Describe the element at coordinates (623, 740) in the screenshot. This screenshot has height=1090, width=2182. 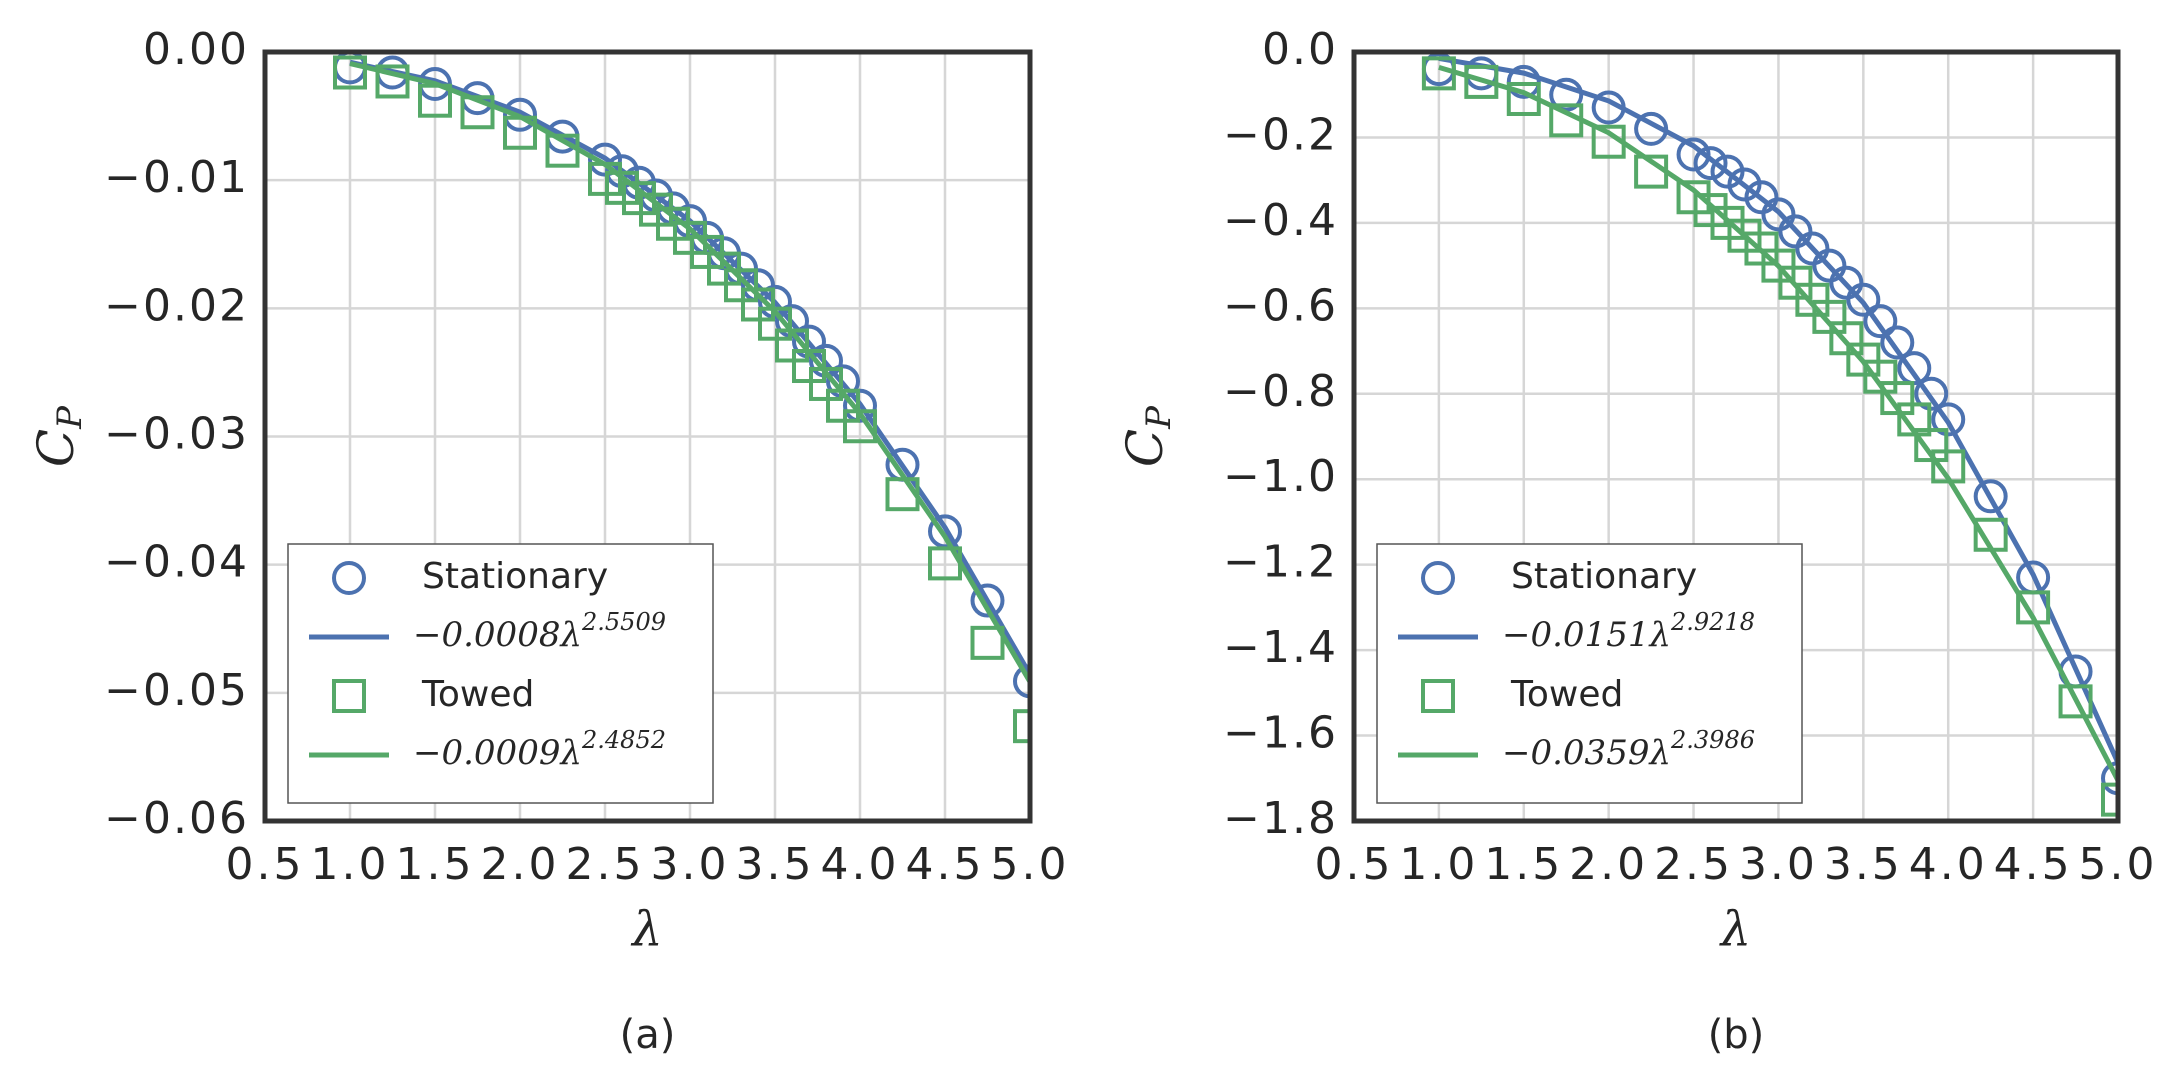
I see `legend-label-exponent: 2.4852` at that location.